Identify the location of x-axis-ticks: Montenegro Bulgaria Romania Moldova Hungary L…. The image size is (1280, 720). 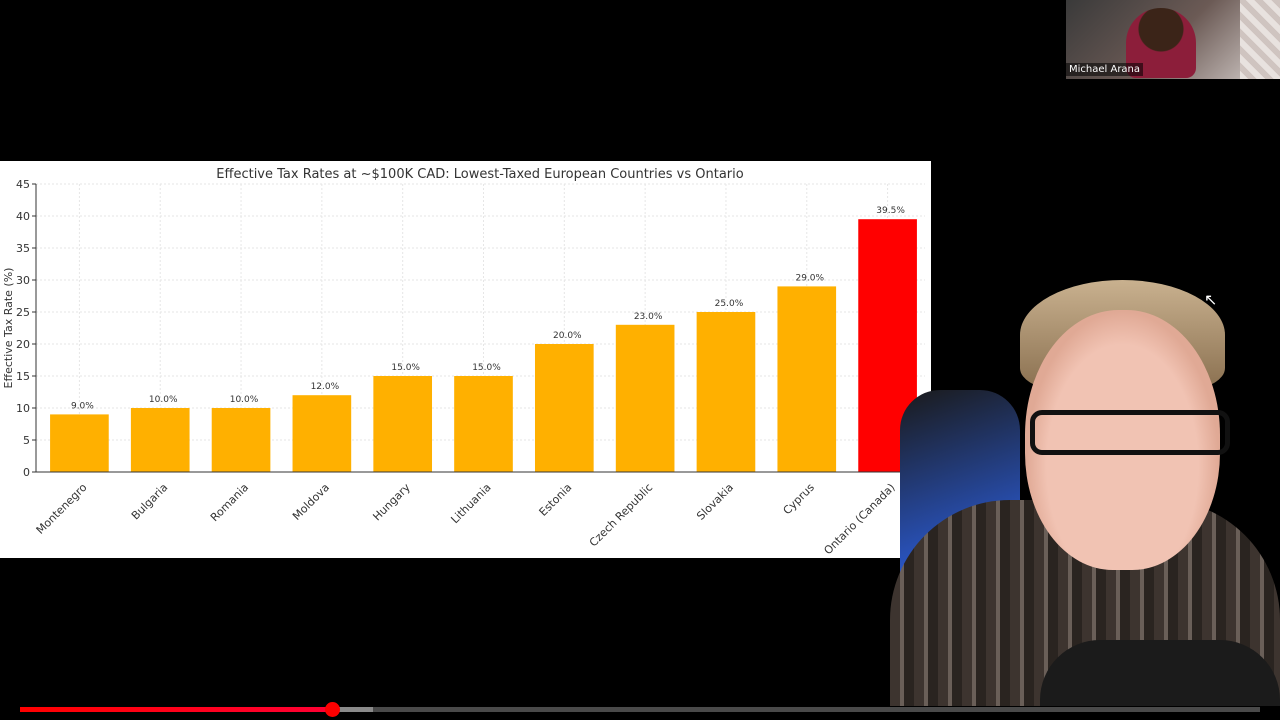
(479, 514).